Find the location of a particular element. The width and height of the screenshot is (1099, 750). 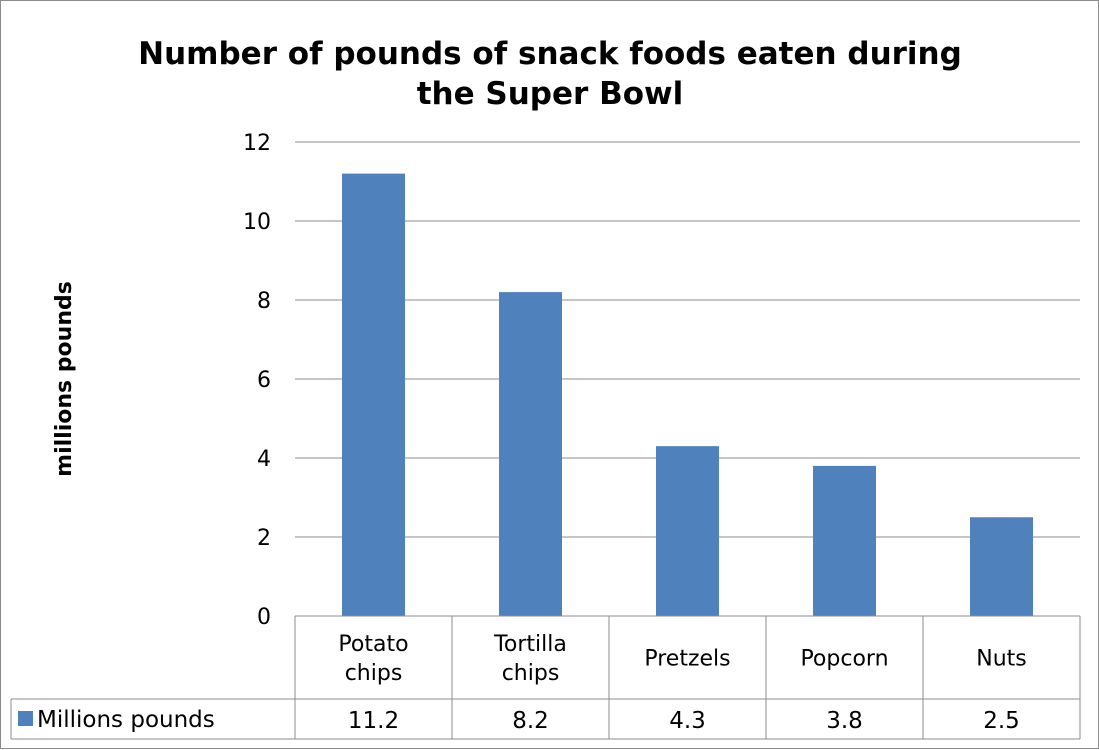

y-tick-label: 8 is located at coordinates (264, 301).